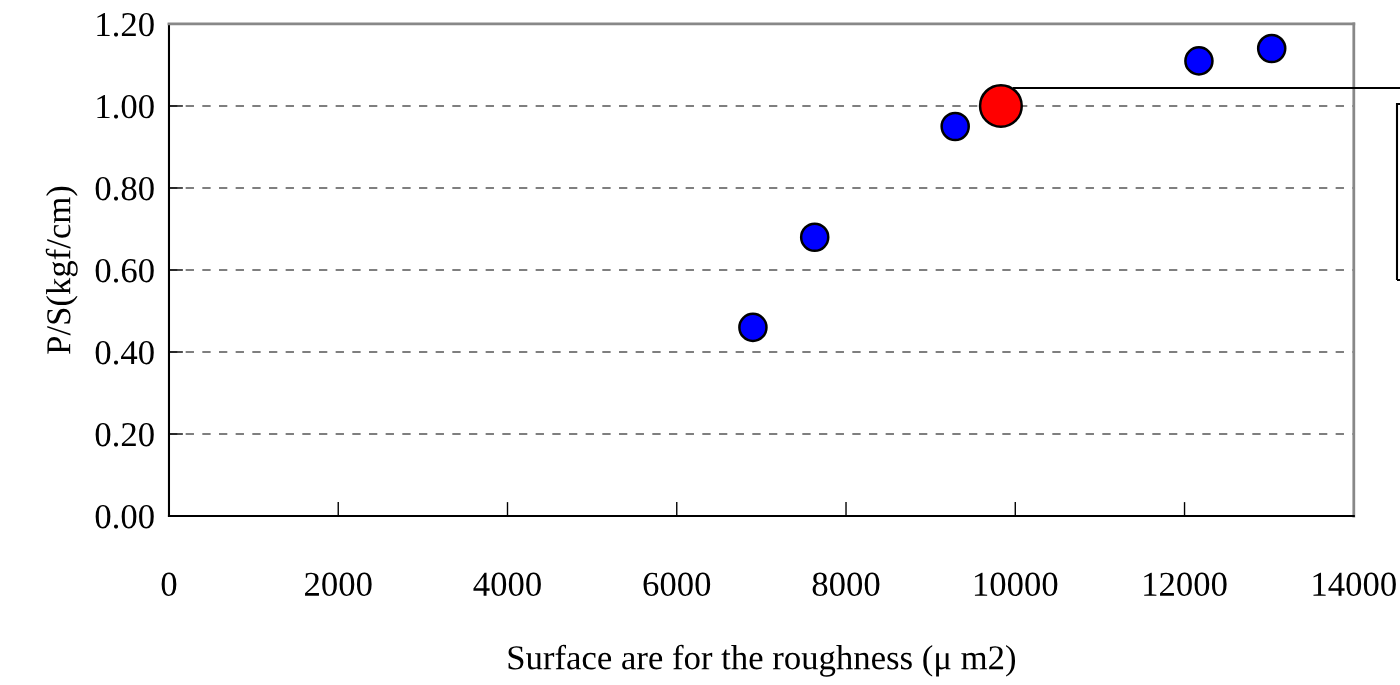 Image resolution: width=1400 pixels, height=685 pixels. What do you see at coordinates (338, 584) in the screenshot?
I see `x-tick-label: 2000` at bounding box center [338, 584].